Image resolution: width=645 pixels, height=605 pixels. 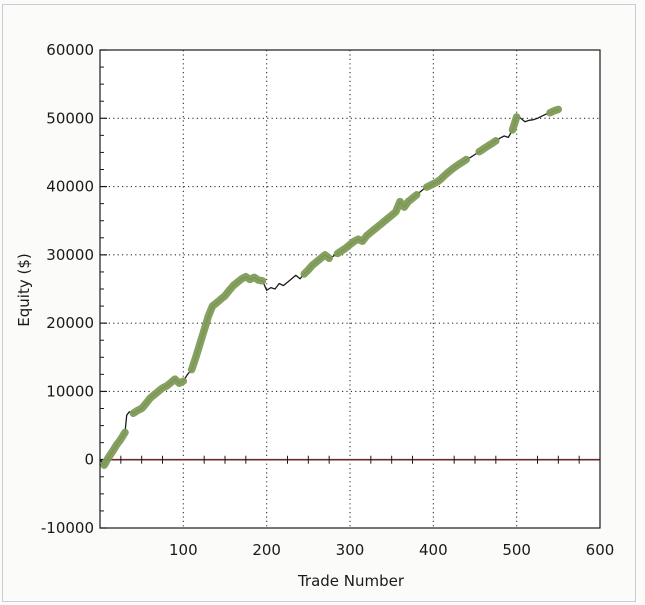 What do you see at coordinates (70, 50) in the screenshot?
I see `y-tick-label: 60000` at bounding box center [70, 50].